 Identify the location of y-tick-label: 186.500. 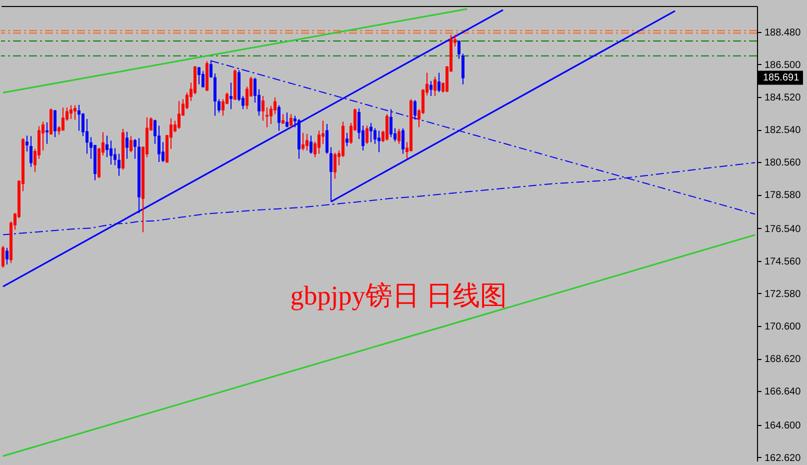
(783, 65).